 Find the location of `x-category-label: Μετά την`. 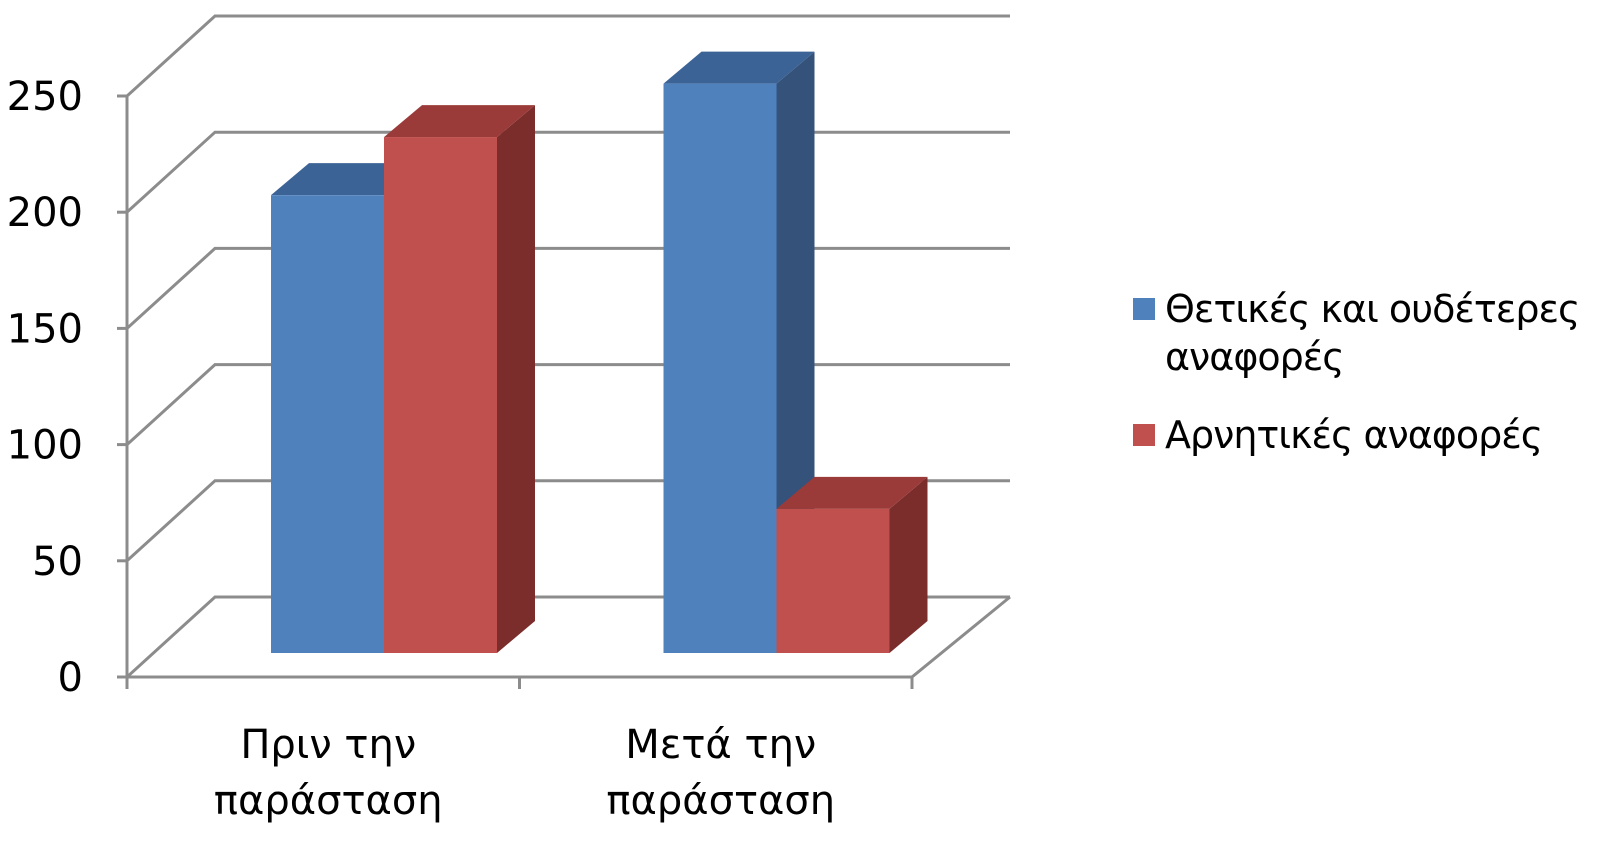

x-category-label: Μετά την is located at coordinates (720, 745).